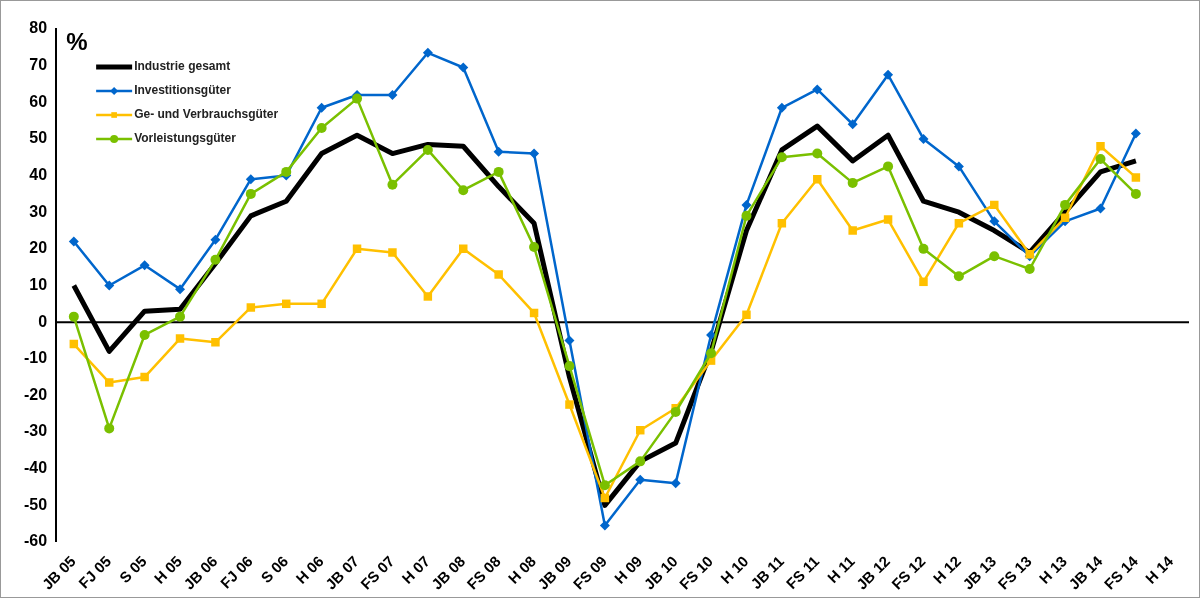 This screenshot has height=598, width=1200. Describe the element at coordinates (36, 541) in the screenshot. I see `y-tick-label: -60` at that location.